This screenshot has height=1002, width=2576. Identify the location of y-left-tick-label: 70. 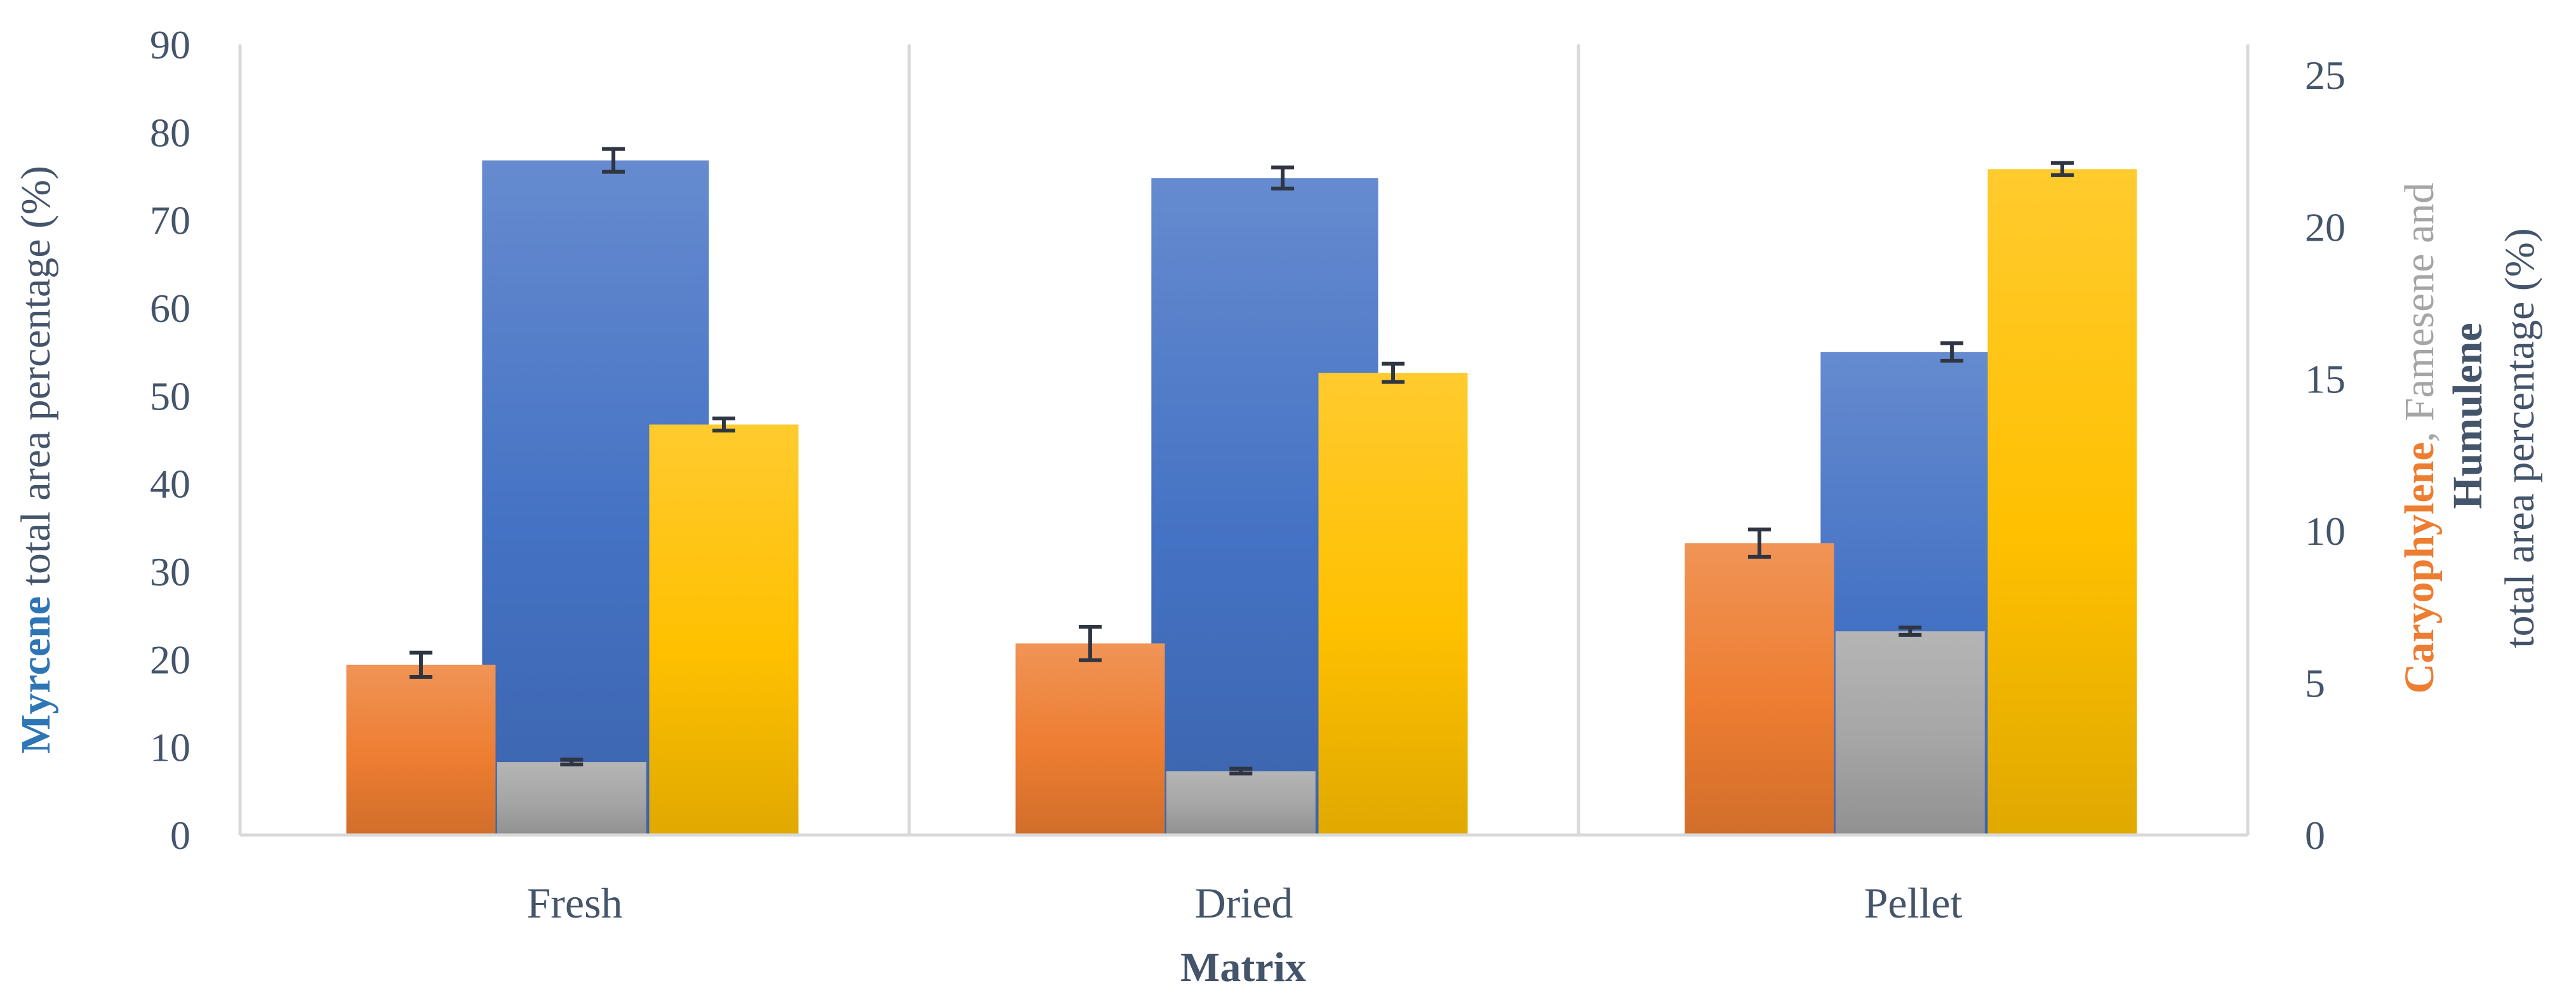
(170, 220).